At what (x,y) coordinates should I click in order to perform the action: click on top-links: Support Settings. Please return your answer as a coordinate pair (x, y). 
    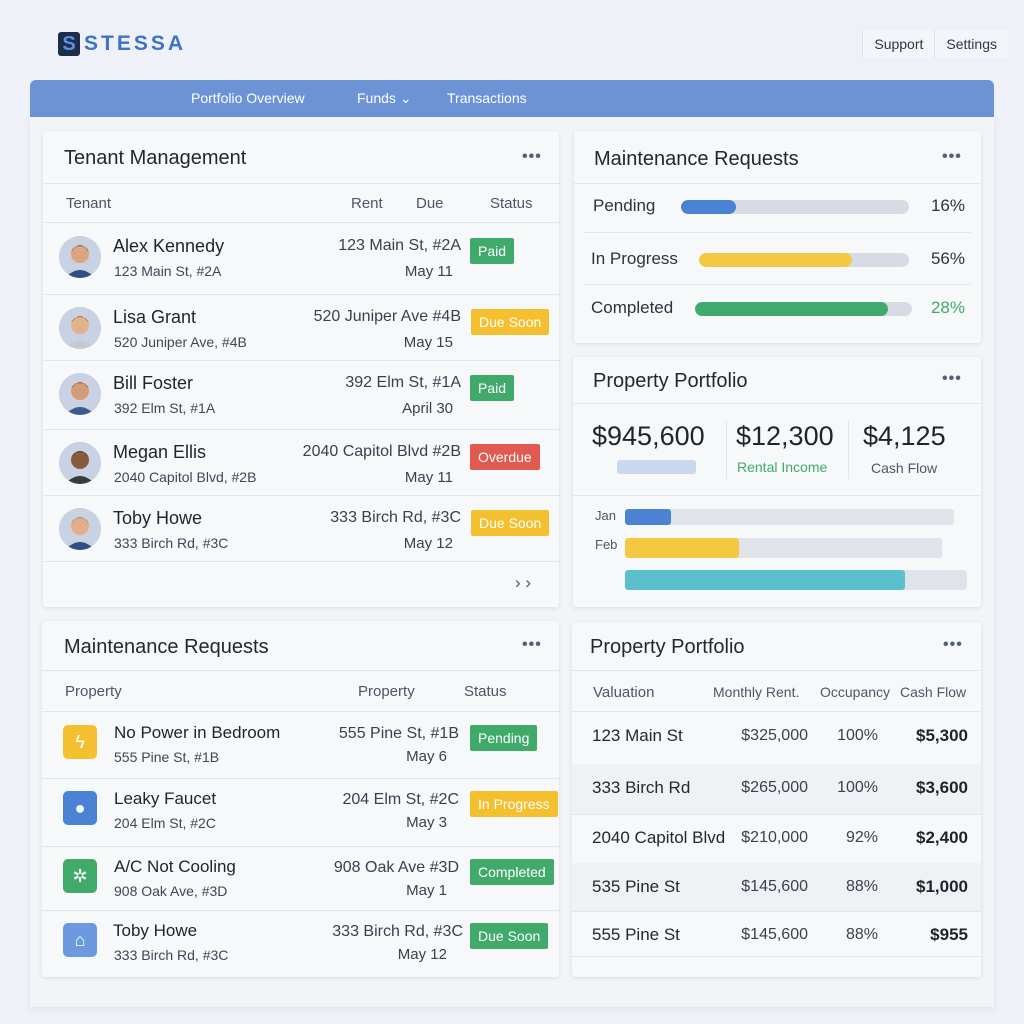
    Looking at the image, I should click on (935, 44).